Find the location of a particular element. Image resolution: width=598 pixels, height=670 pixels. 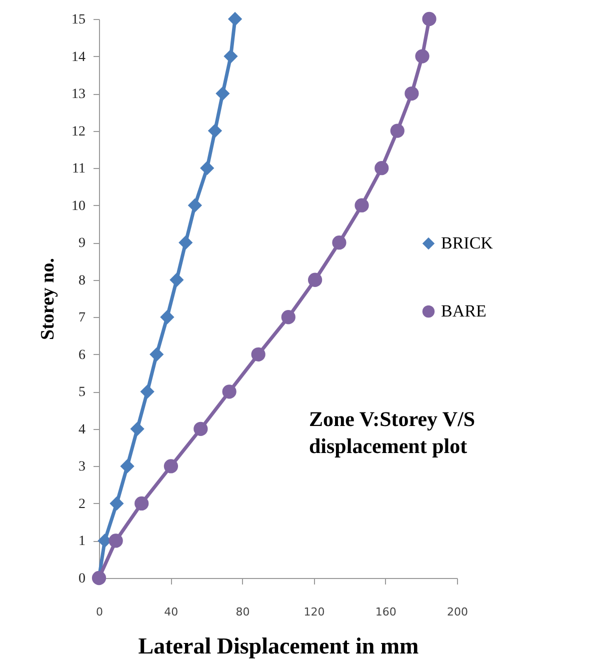

y-tick-label: 15 is located at coordinates (79, 20).